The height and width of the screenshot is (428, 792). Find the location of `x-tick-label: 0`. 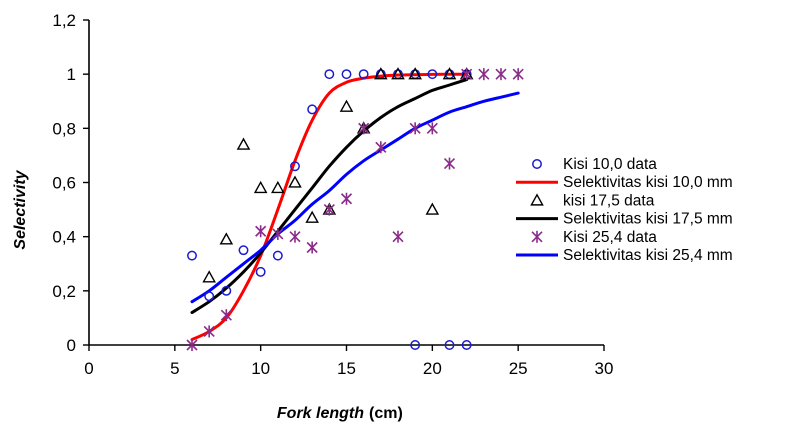

x-tick-label: 0 is located at coordinates (88, 368).